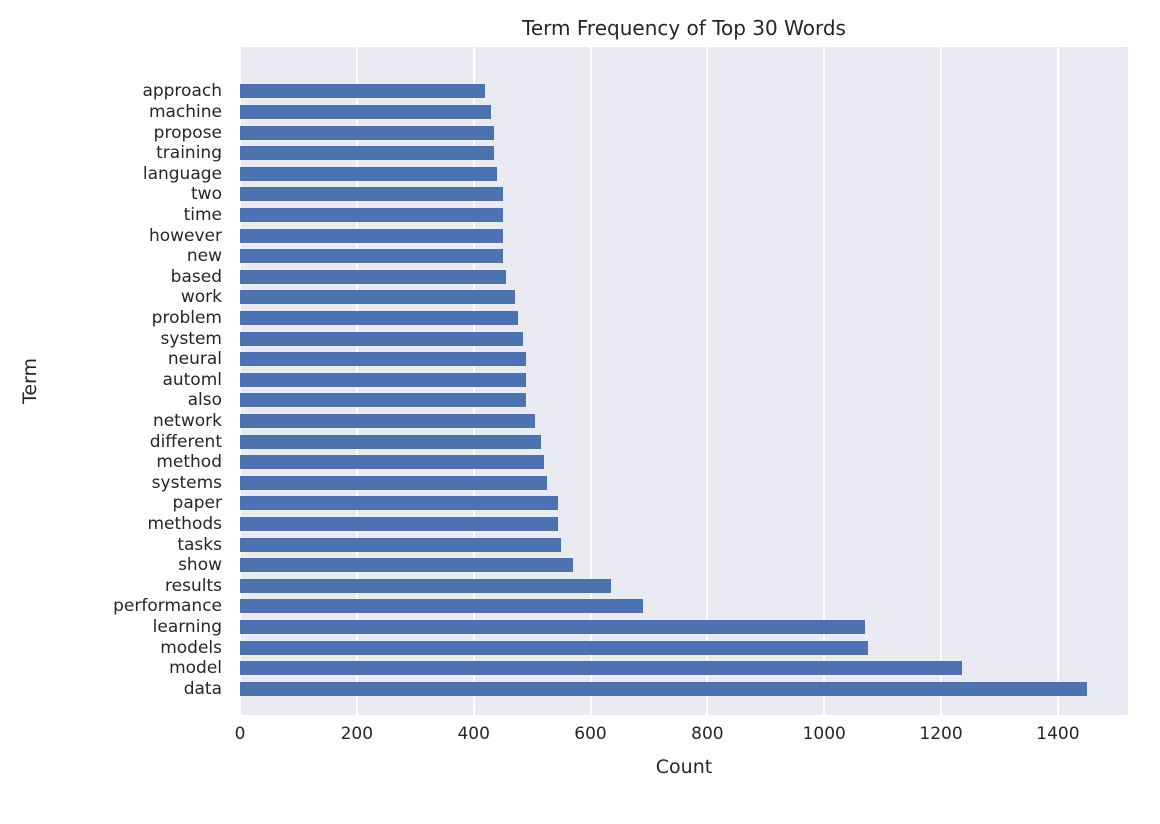 The image size is (1160, 824). What do you see at coordinates (184, 523) in the screenshot?
I see `y-tick-label: methods` at bounding box center [184, 523].